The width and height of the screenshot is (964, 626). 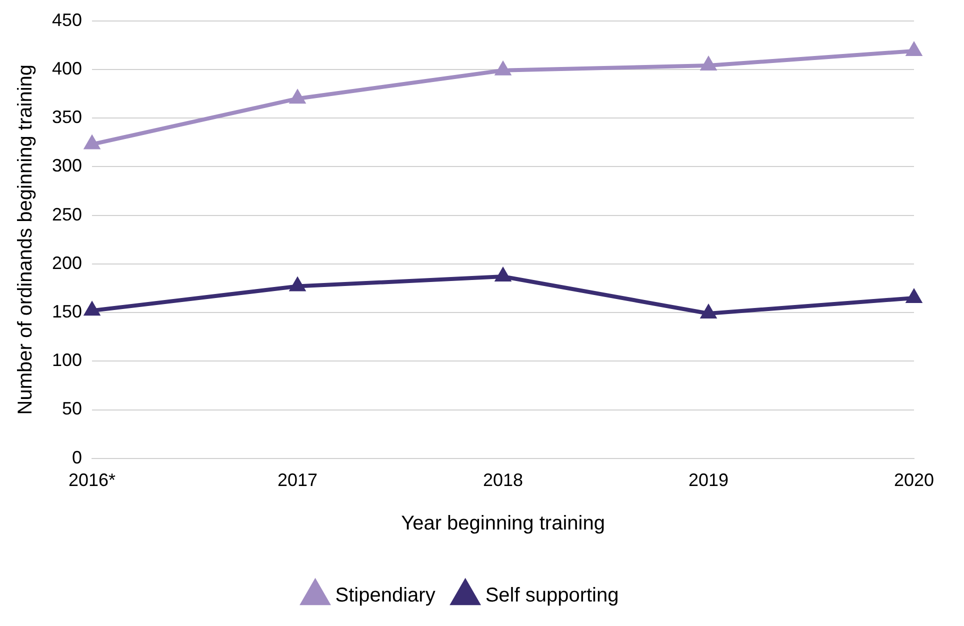 I want to click on y-tick-label: 300, so click(x=67, y=166).